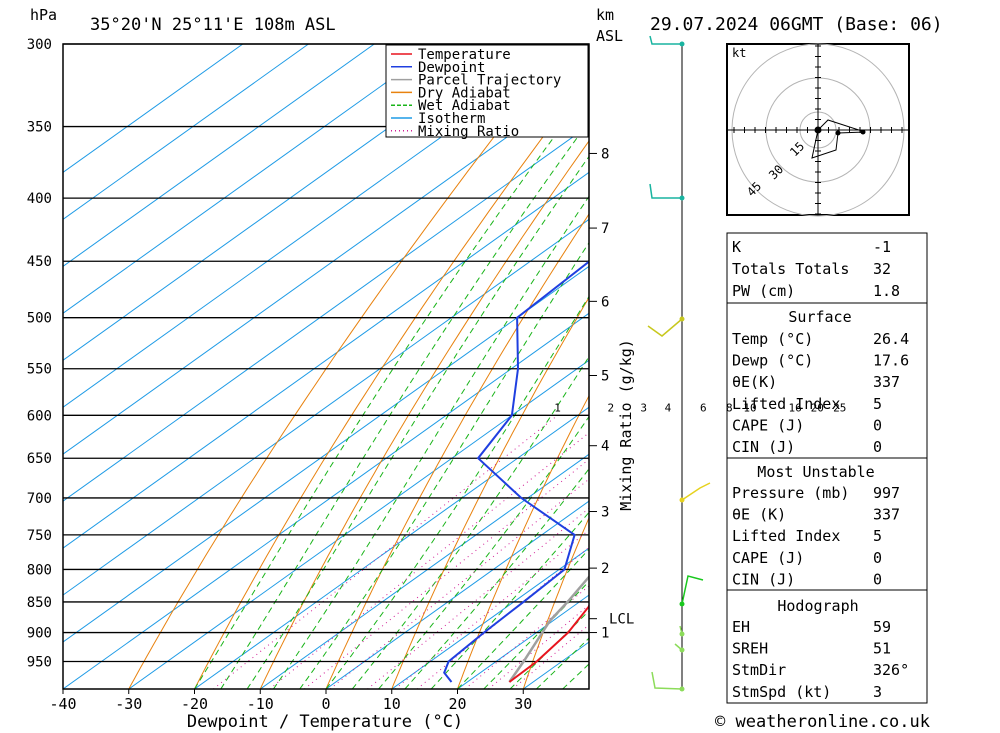 The height and width of the screenshot is (733, 1000). Describe the element at coordinates (886, 382) in the screenshot. I see `surface-row-value: 337` at that location.